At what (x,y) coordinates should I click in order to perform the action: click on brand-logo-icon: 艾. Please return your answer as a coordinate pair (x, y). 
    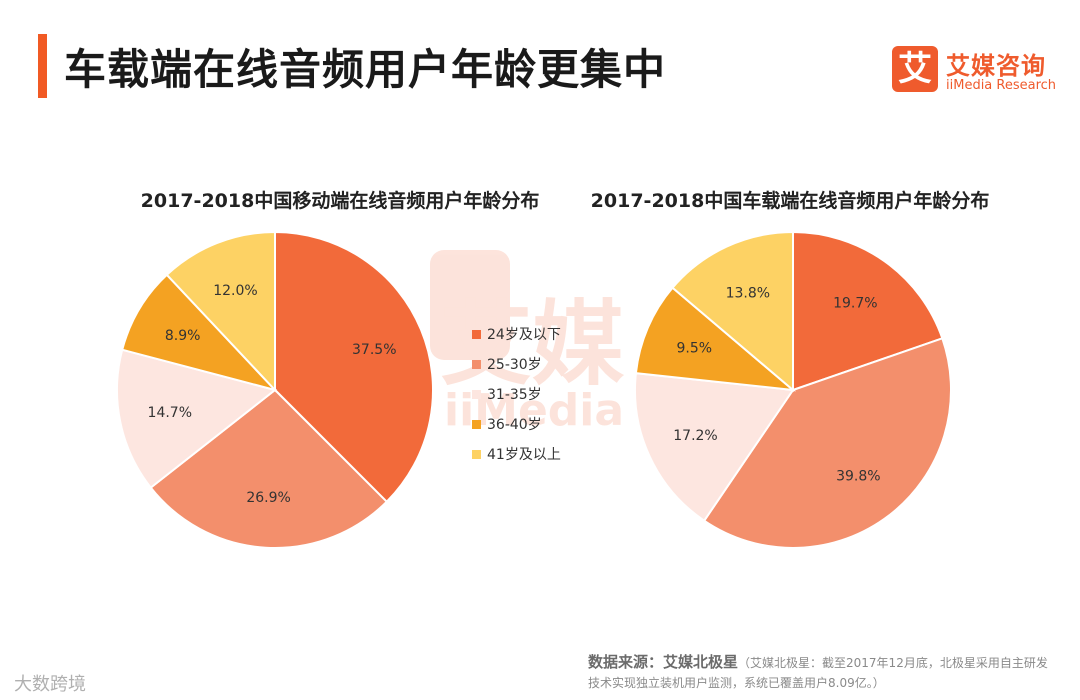
    Looking at the image, I should click on (915, 69).